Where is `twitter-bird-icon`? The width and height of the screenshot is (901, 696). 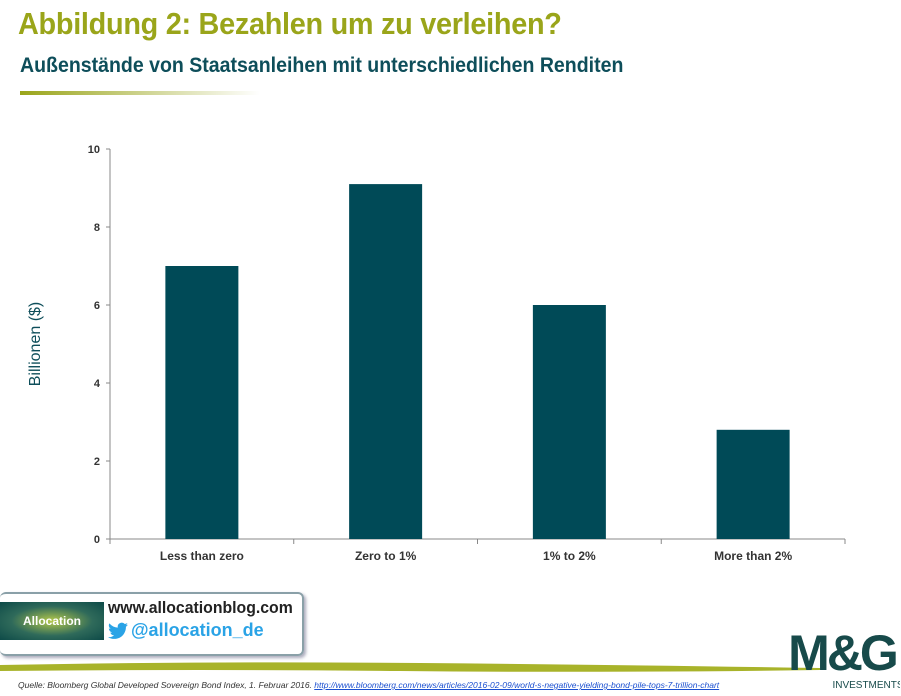
twitter-bird-icon is located at coordinates (118, 630).